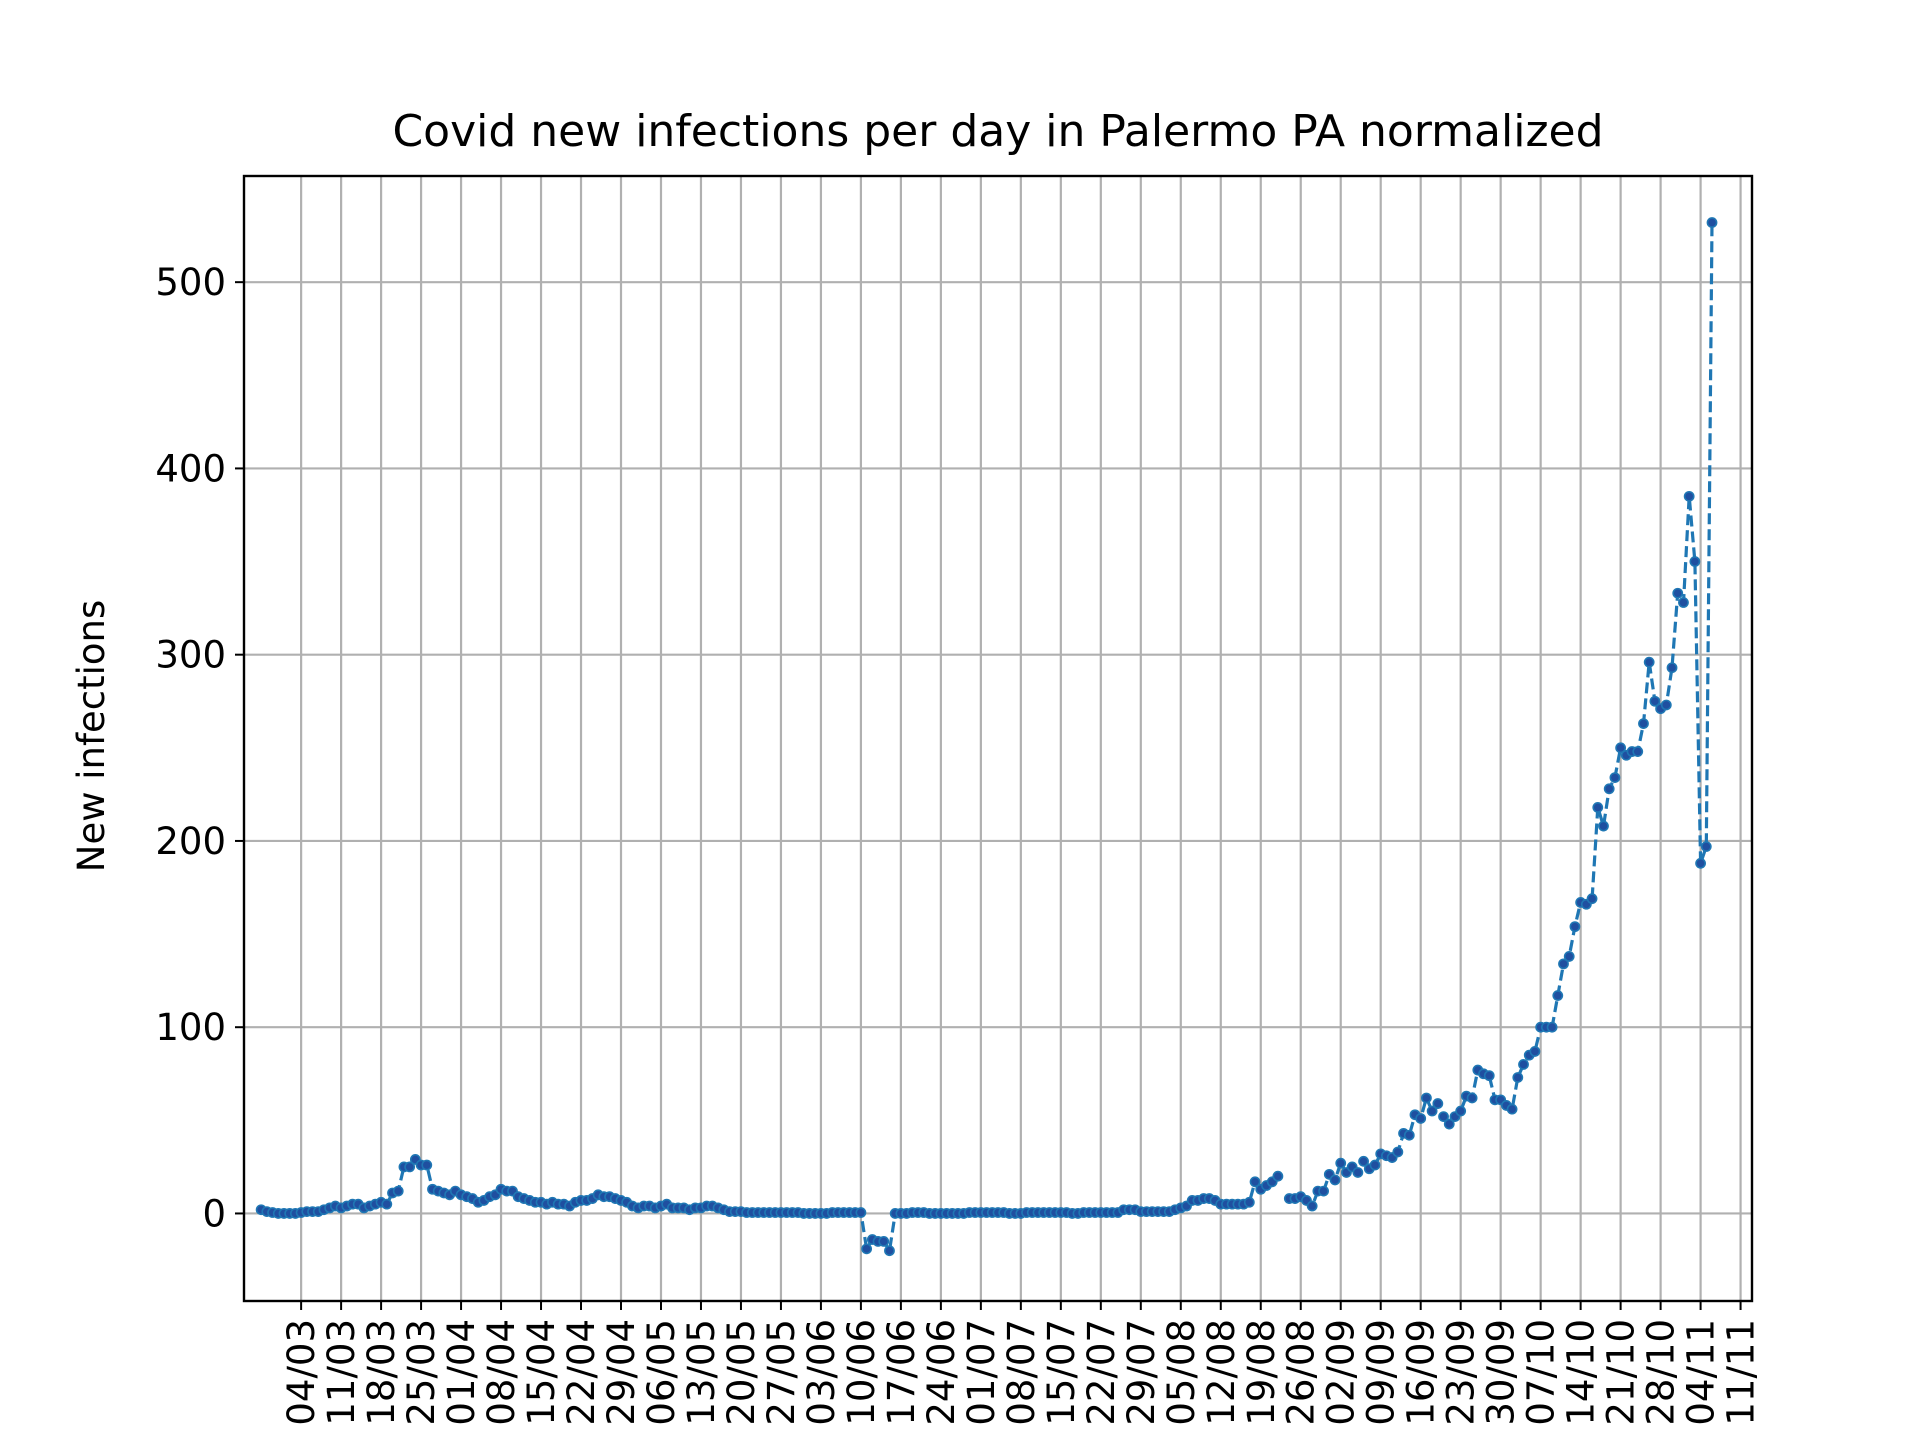 The image size is (1920, 1440). I want to click on x-tick-label: 12/08, so click(1221, 1372).